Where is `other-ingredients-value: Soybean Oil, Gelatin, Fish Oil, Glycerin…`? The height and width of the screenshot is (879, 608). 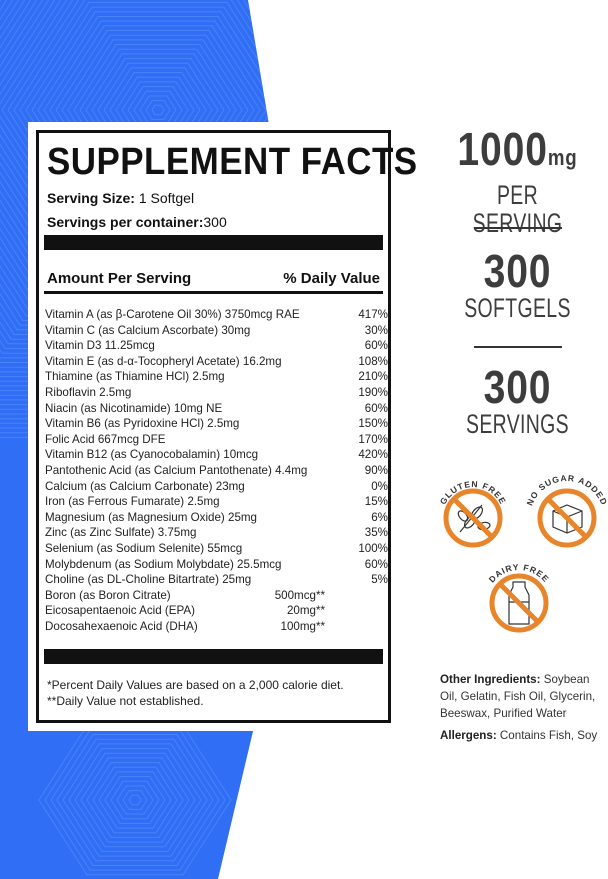 other-ingredients-value: Soybean Oil, Gelatin, Fish Oil, Glycerin… is located at coordinates (518, 696).